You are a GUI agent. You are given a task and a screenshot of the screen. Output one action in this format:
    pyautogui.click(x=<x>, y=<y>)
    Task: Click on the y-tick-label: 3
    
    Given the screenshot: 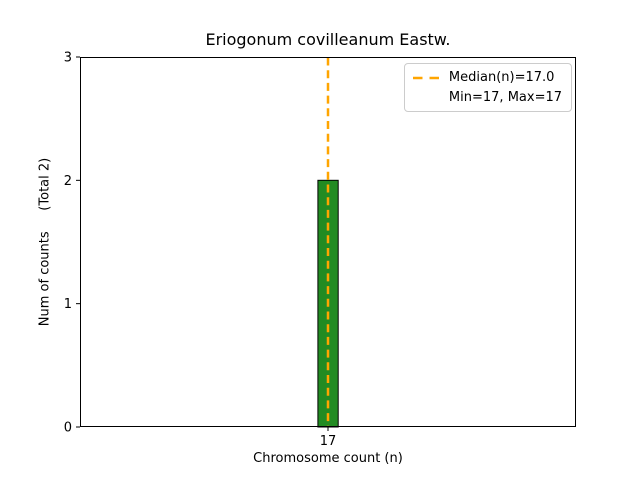 What is the action you would take?
    pyautogui.click(x=68, y=58)
    